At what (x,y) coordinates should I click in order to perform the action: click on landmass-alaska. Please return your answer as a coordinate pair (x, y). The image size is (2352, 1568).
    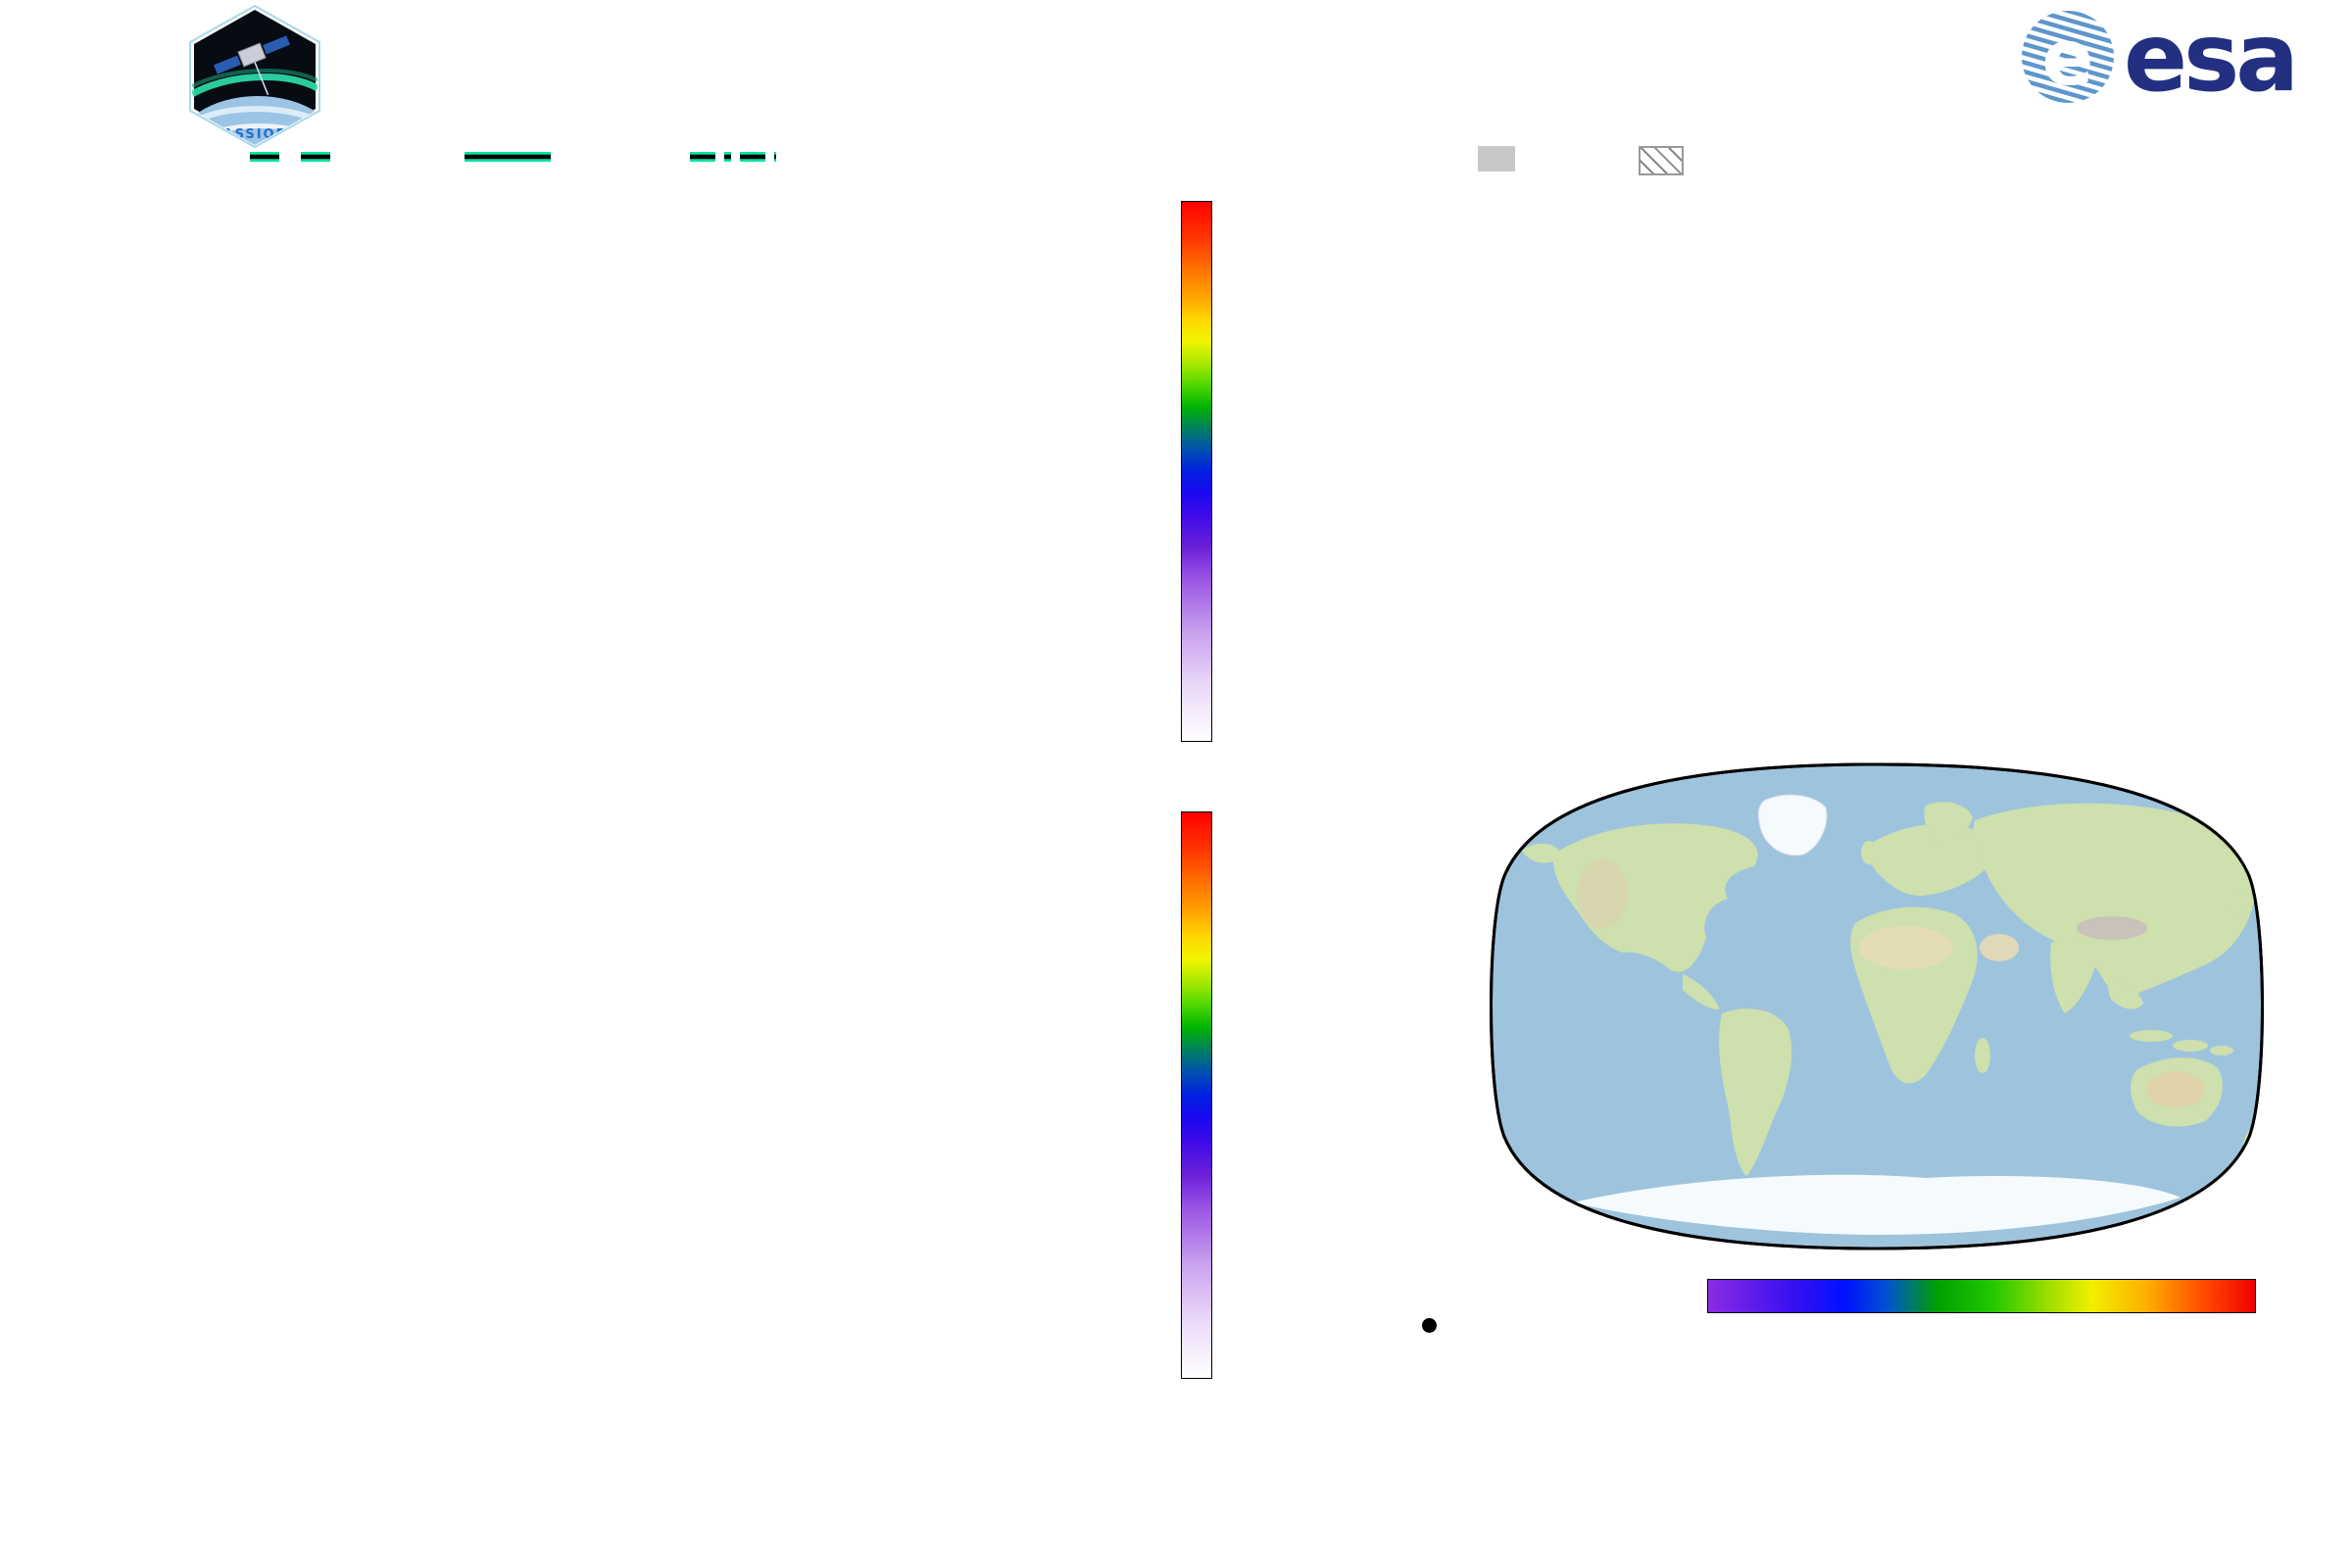
    Looking at the image, I should click on (1541, 853).